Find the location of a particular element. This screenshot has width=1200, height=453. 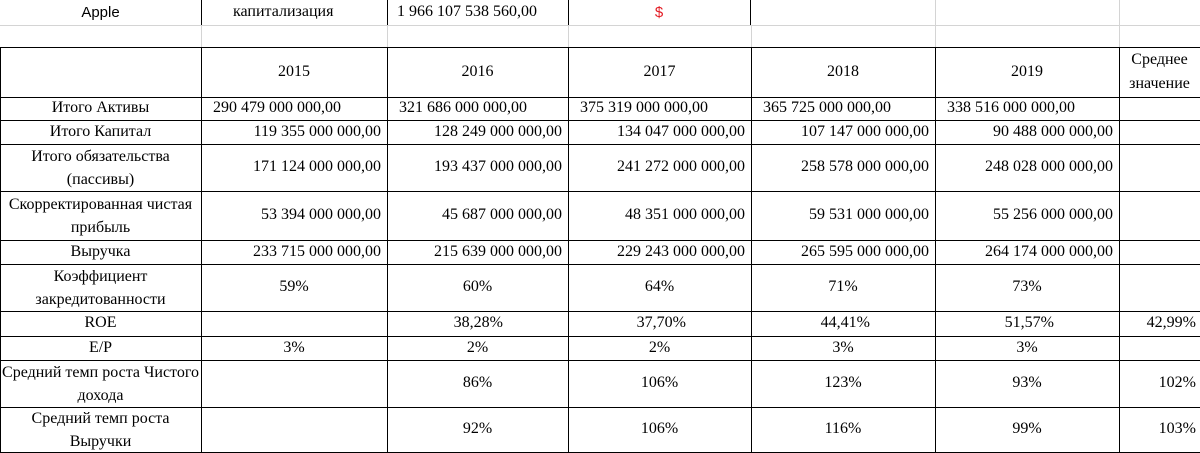

currency-cell: $ is located at coordinates (659, 12).